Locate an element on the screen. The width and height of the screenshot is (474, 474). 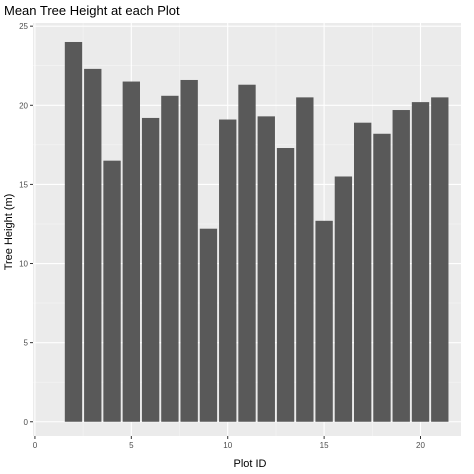
x-tick-label: 20 is located at coordinates (420, 445).